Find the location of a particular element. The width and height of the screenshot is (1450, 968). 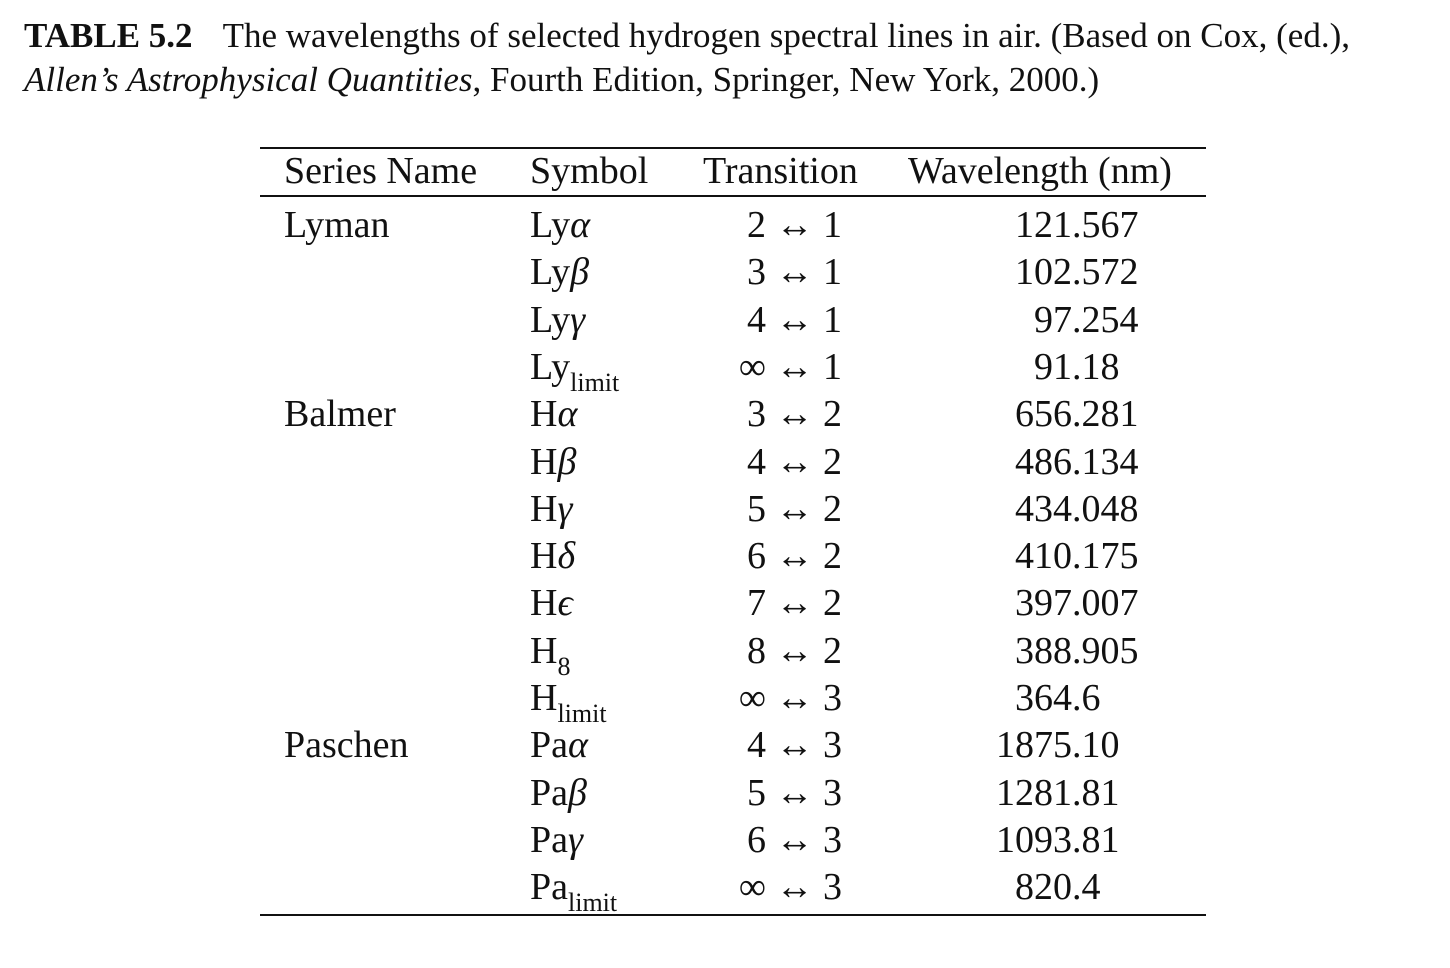

wavelength-cell: 364.6 is located at coordinates (1057, 698).